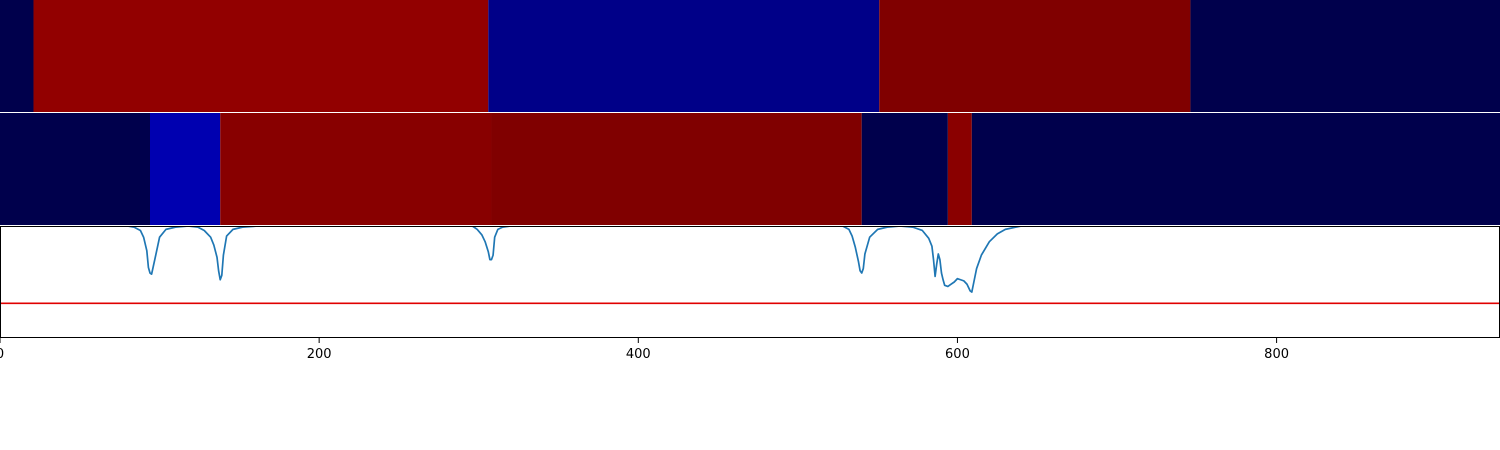 The image size is (1500, 450). Describe the element at coordinates (2, 354) in the screenshot. I see `x-tick-label-0: 0` at that location.